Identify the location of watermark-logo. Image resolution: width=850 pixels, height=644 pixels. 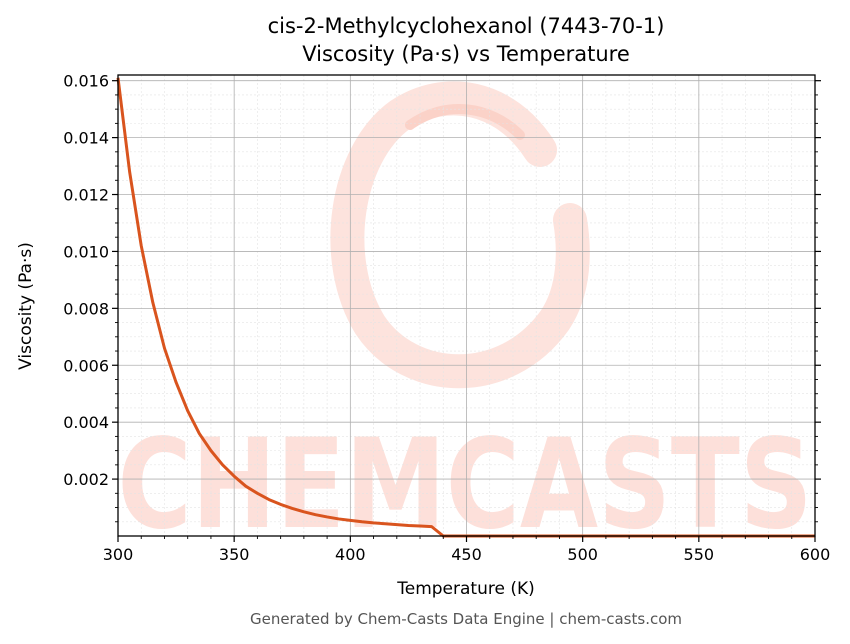
(460, 235).